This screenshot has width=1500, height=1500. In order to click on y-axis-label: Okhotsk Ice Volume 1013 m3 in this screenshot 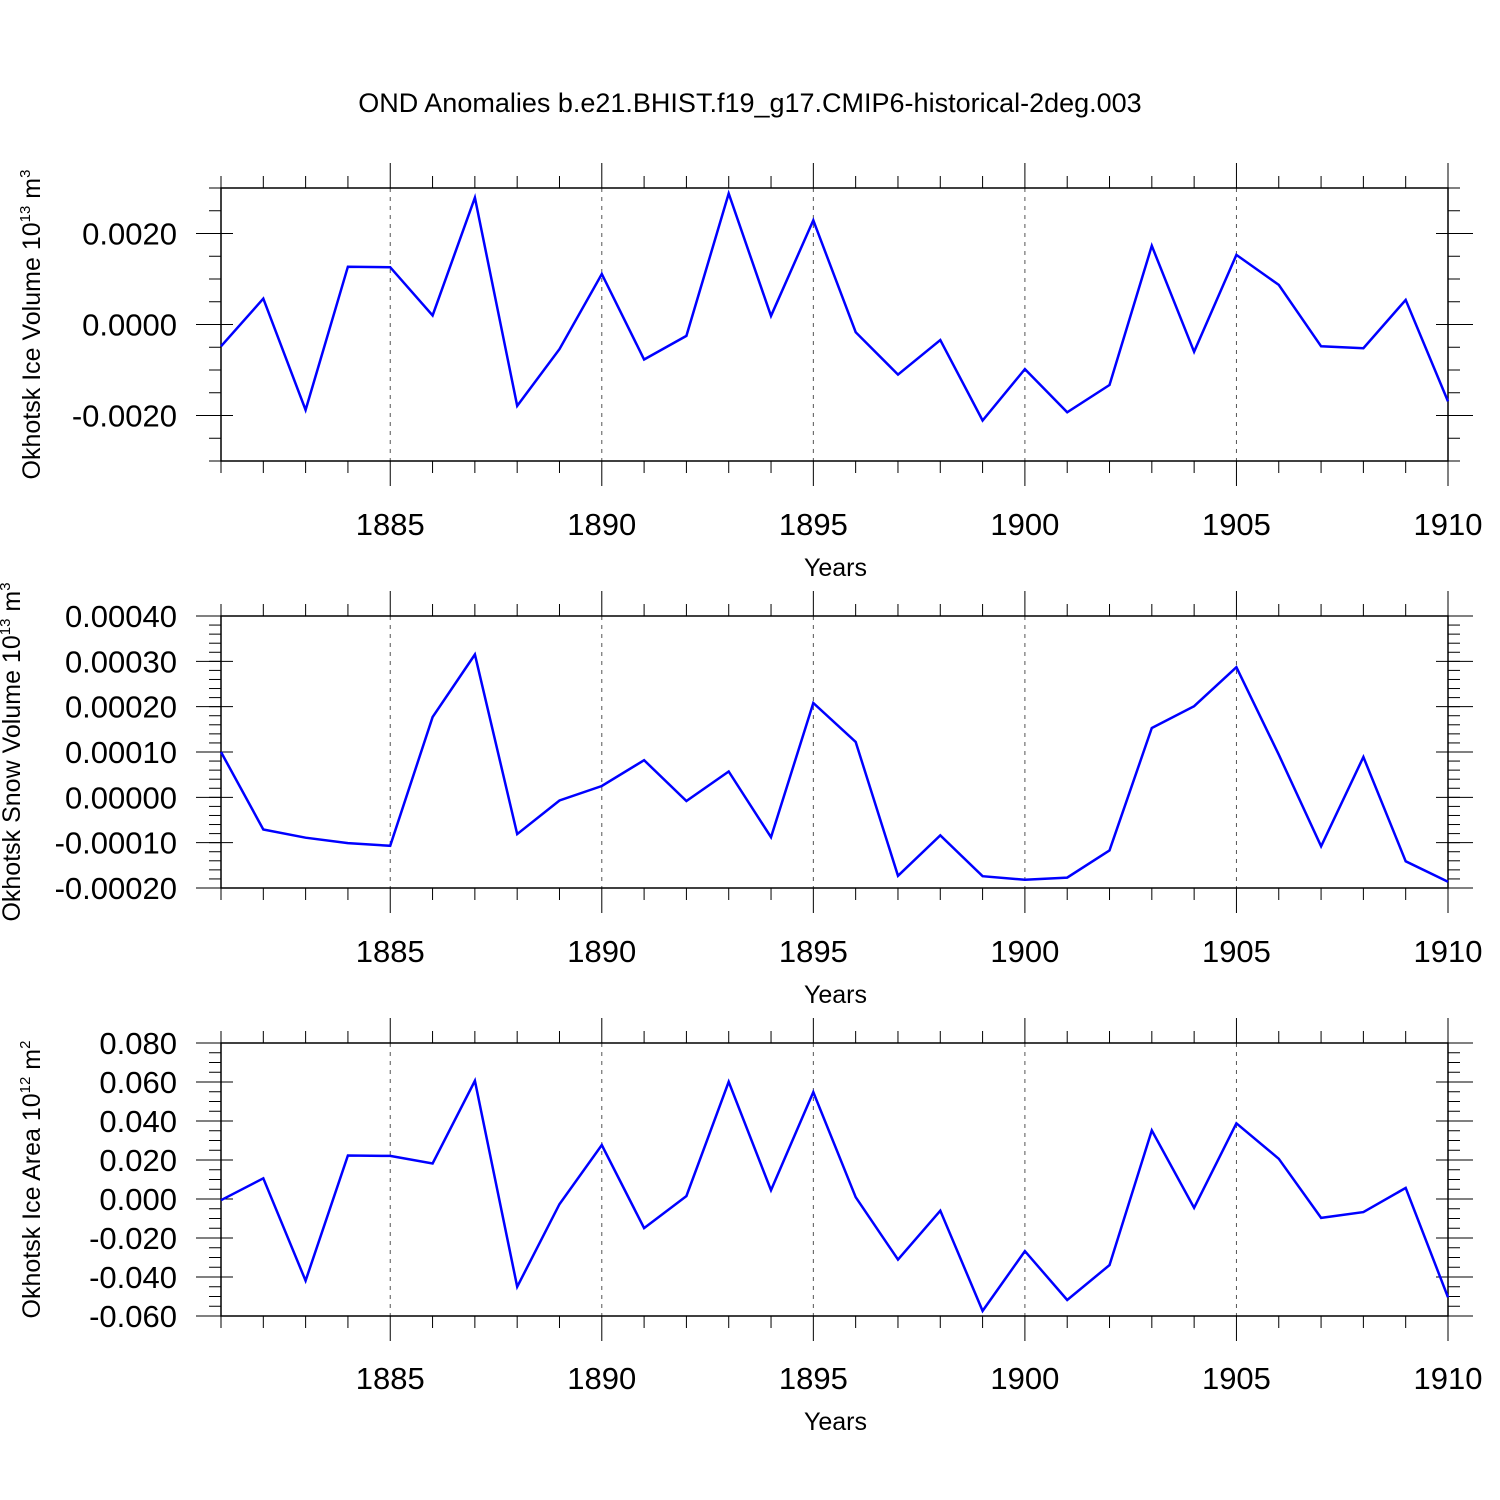, I will do `click(31, 325)`.